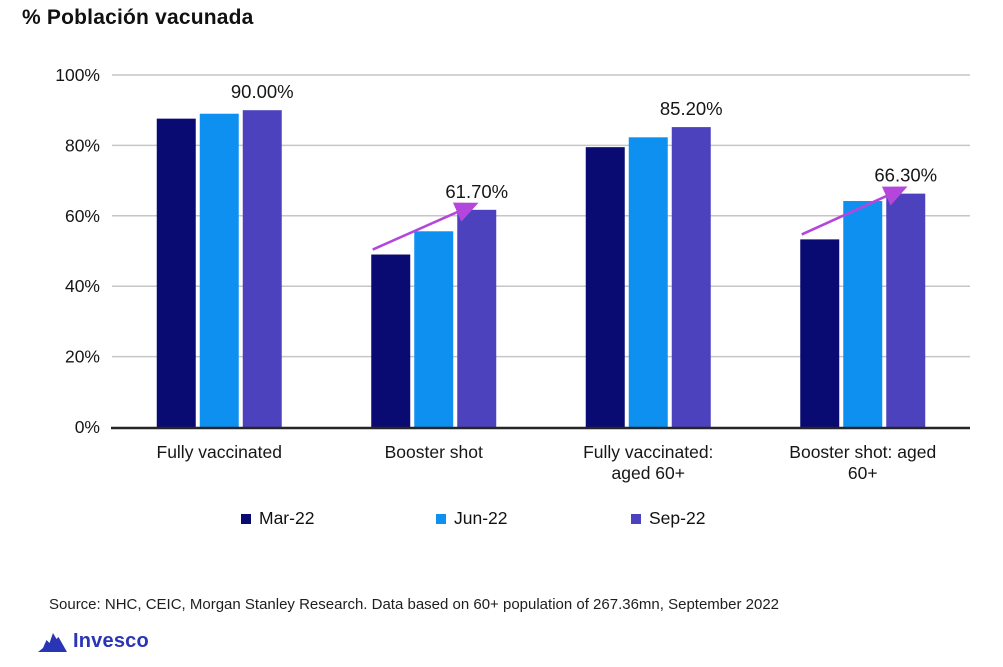 This screenshot has height=667, width=1003. I want to click on data-label: 66.30%, so click(905, 175).